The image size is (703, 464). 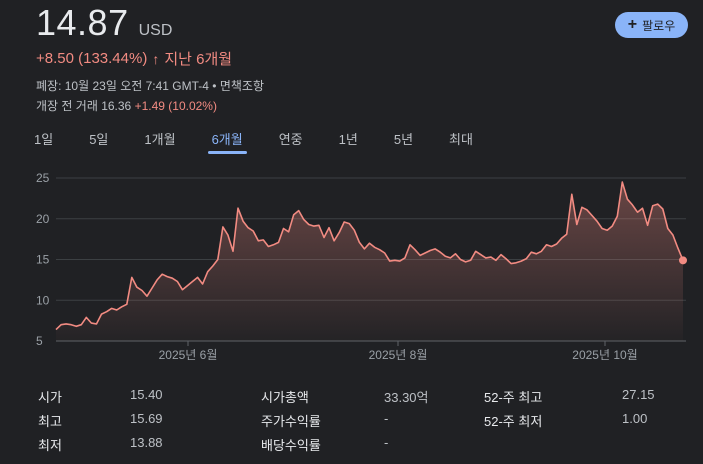 What do you see at coordinates (285, 397) in the screenshot?
I see `stat-label-market-cap: 시가총액` at bounding box center [285, 397].